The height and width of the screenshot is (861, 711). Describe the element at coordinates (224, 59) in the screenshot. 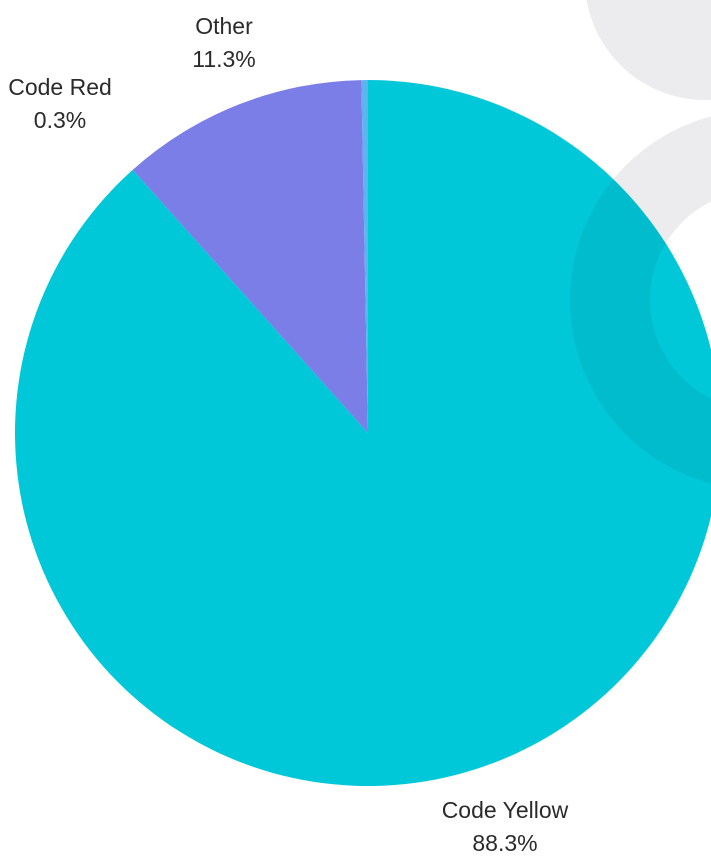

I see `slice-label-value: 11.3%` at that location.